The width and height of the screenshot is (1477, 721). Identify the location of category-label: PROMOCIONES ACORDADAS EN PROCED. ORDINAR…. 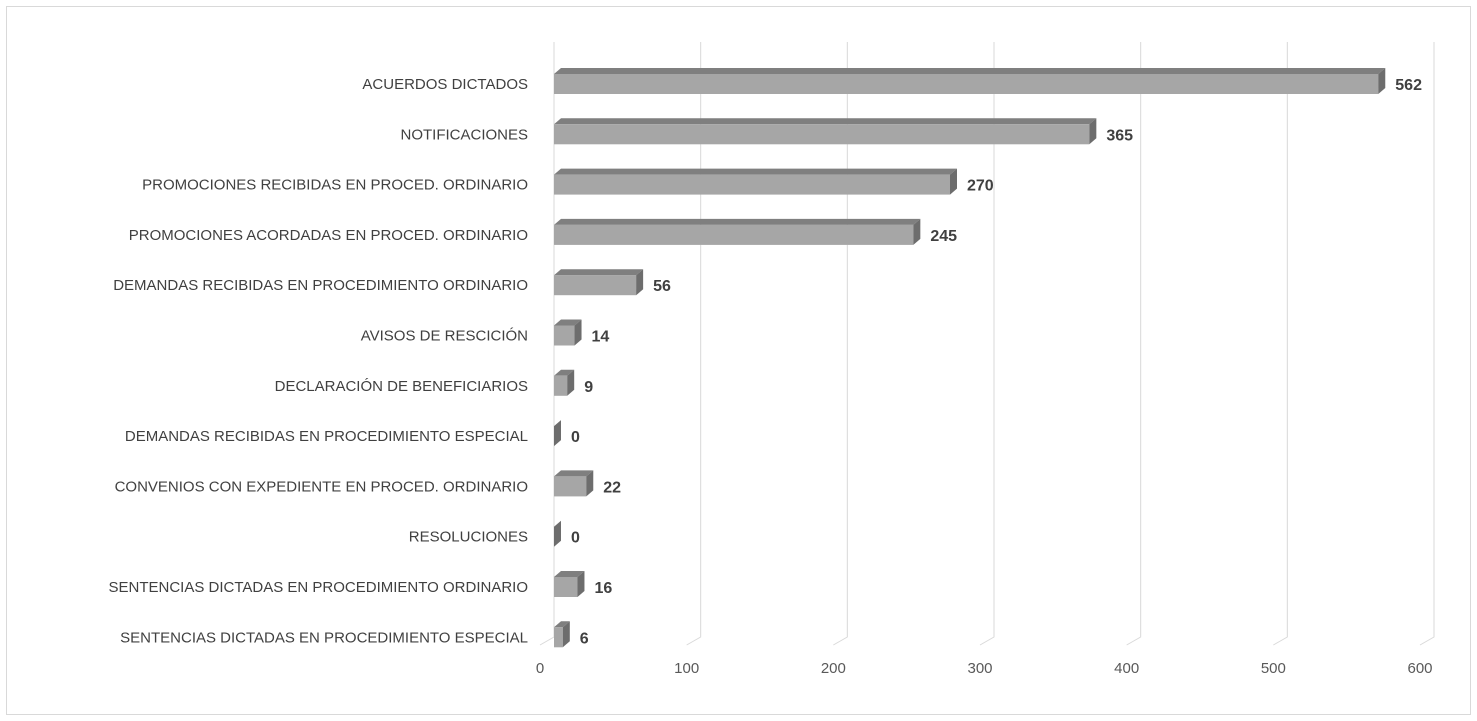
(328, 235).